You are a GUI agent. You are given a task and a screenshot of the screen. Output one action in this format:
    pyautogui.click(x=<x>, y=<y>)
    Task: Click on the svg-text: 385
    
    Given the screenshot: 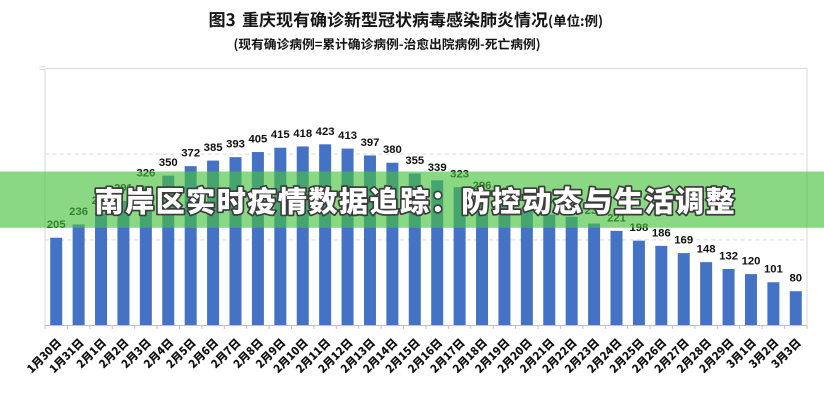 What is the action you would take?
    pyautogui.click(x=213, y=148)
    